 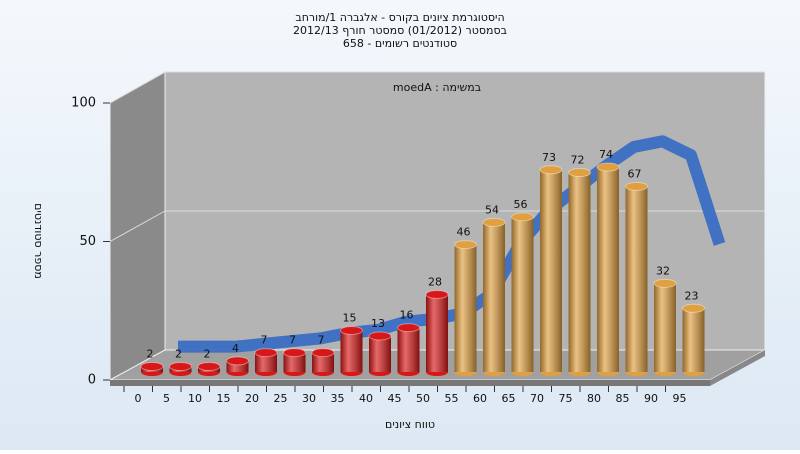 What do you see at coordinates (309, 398) in the screenshot?
I see `x-tick-label: 30` at bounding box center [309, 398].